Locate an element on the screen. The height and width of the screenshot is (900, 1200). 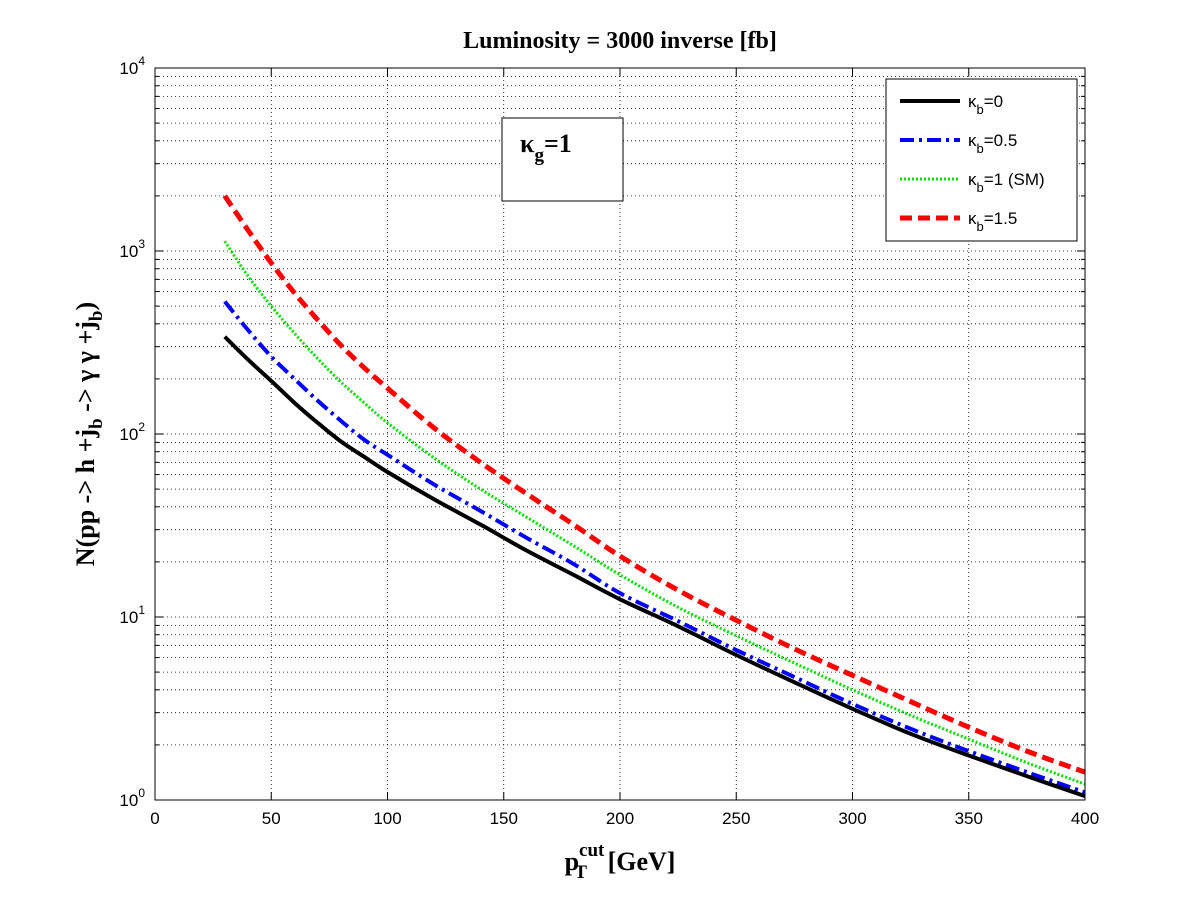
y-tick-label: 10² is located at coordinates (132, 432).